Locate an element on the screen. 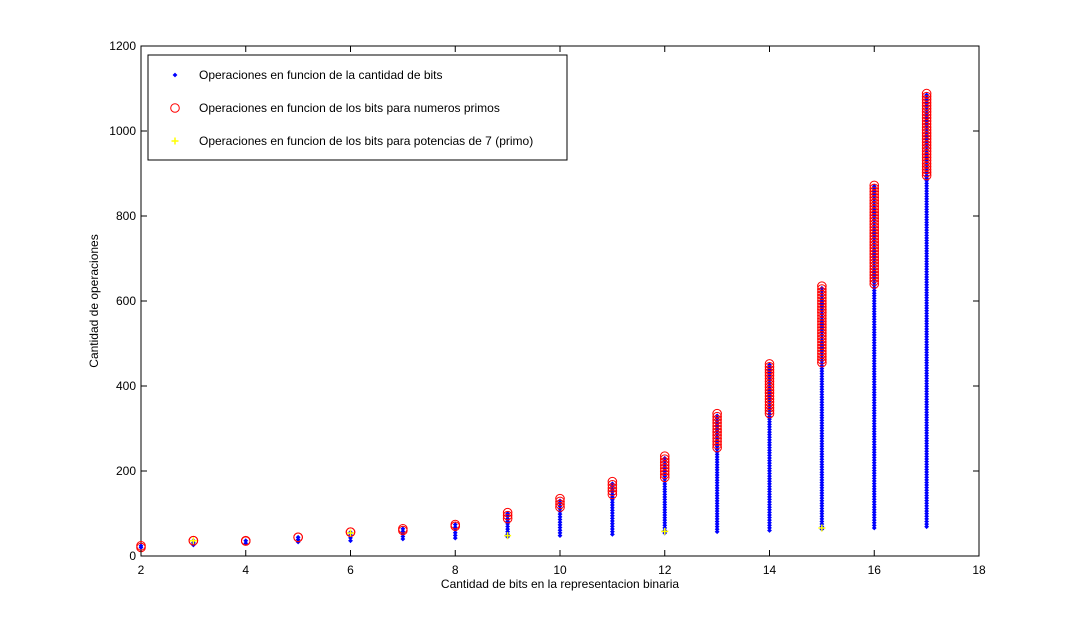 Image resolution: width=1082 pixels, height=630 pixels. data-point-plus is located at coordinates (175, 141).